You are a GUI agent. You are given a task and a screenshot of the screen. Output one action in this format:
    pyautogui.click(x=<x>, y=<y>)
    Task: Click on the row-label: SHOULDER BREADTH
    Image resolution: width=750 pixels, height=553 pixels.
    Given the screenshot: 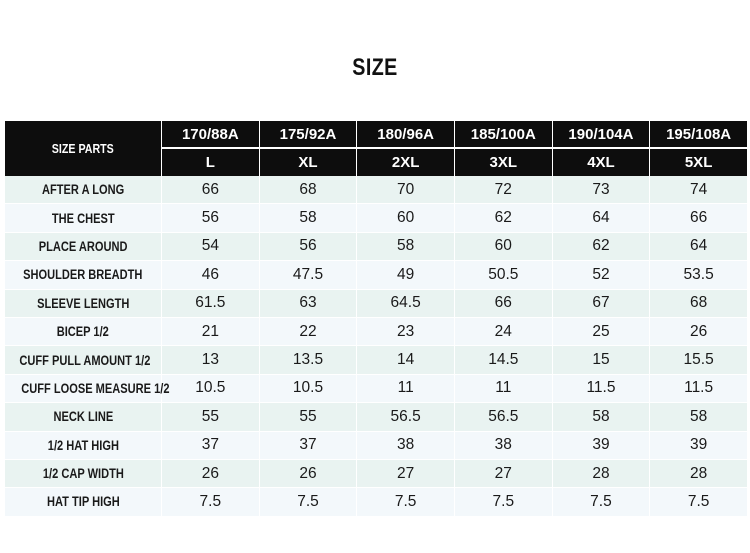 What is the action you would take?
    pyautogui.click(x=83, y=275)
    